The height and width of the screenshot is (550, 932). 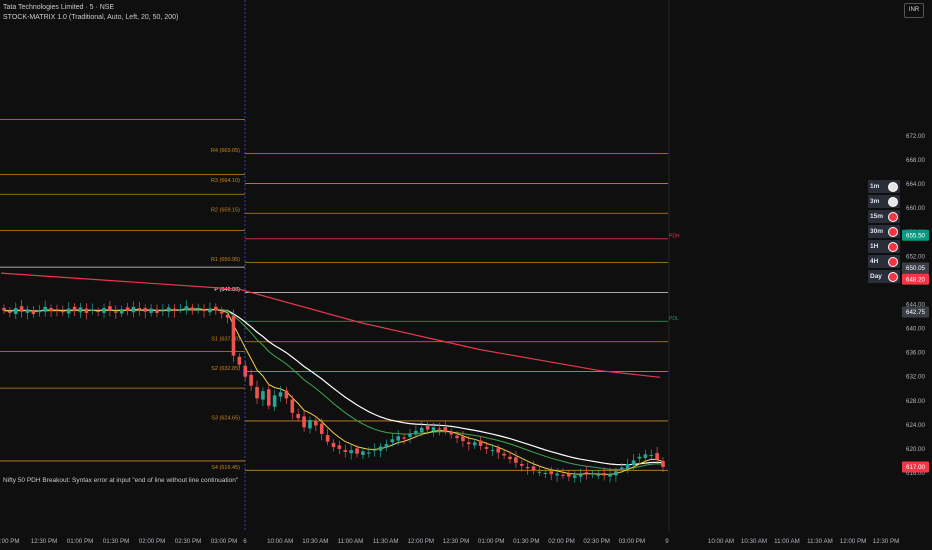 I want to click on price-tick-label: 632.00, so click(x=915, y=377).